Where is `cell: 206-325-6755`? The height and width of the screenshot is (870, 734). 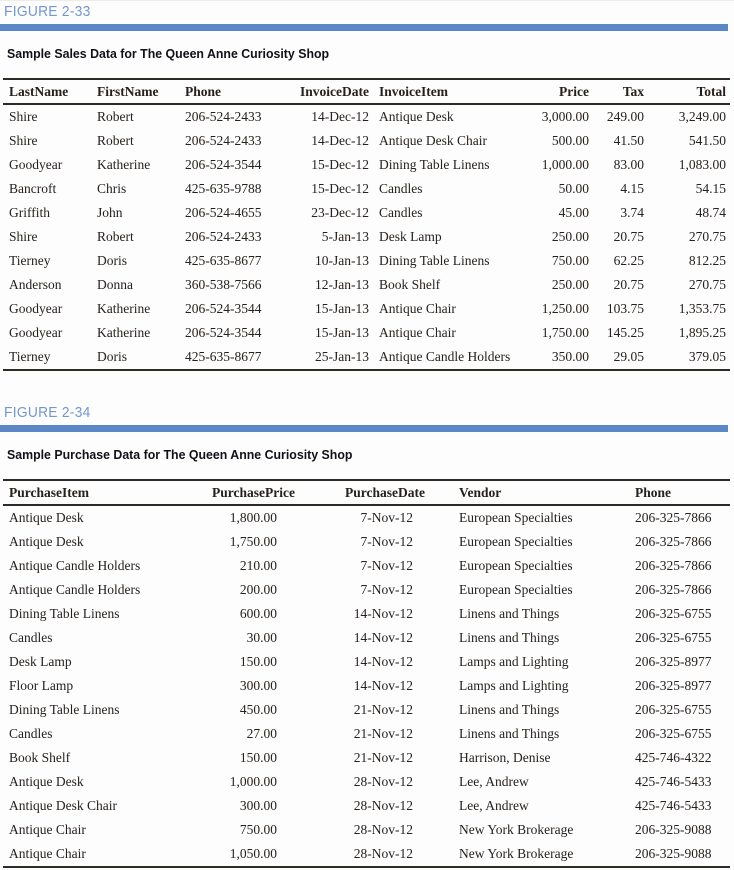 cell: 206-325-6755 is located at coordinates (673, 733).